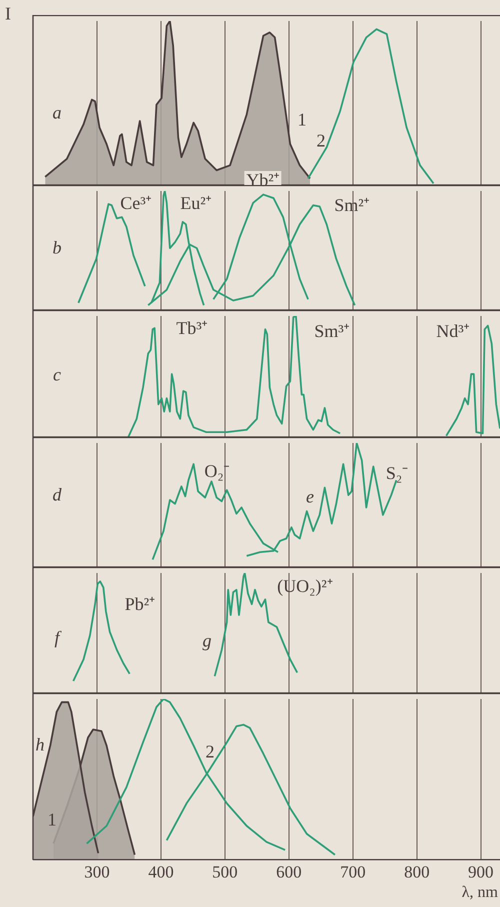 The height and width of the screenshot is (907, 500). I want to click on x-axis-title: λ, nm, so click(480, 893).